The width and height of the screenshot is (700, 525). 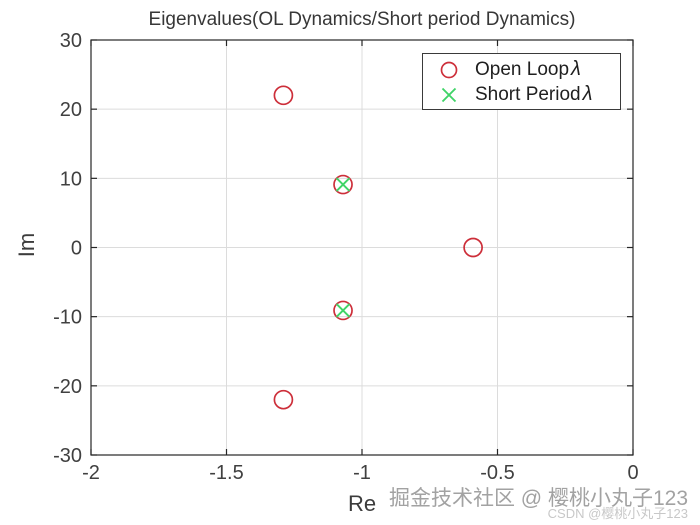 What do you see at coordinates (26, 245) in the screenshot?
I see `y-axis-label: Im` at bounding box center [26, 245].